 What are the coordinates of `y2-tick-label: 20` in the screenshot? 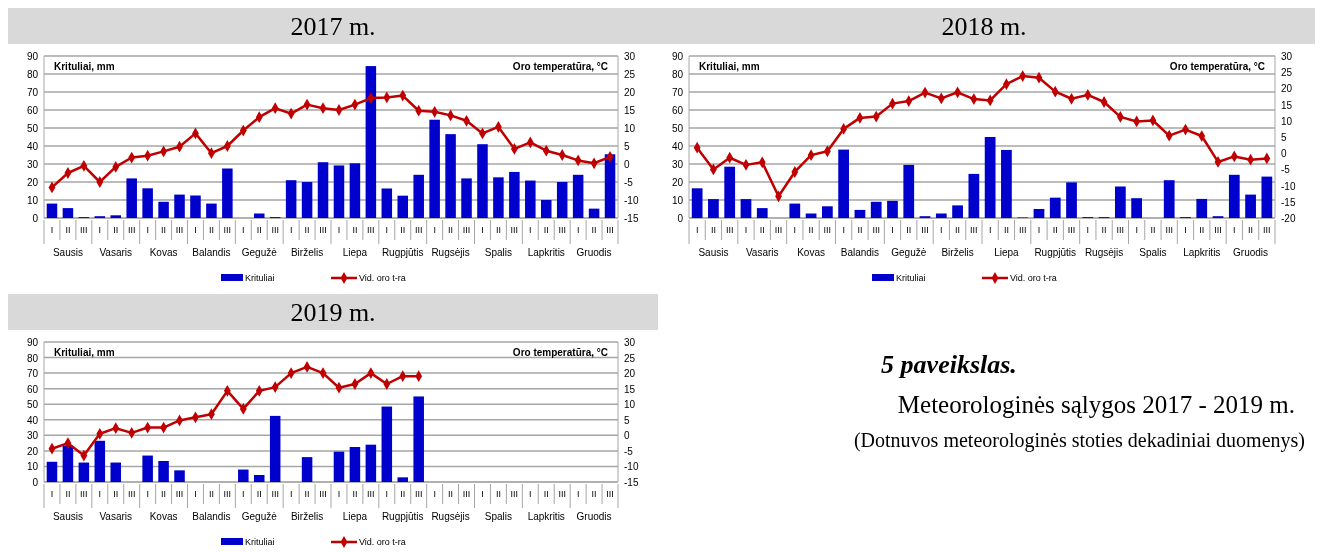 It's located at (630, 92).